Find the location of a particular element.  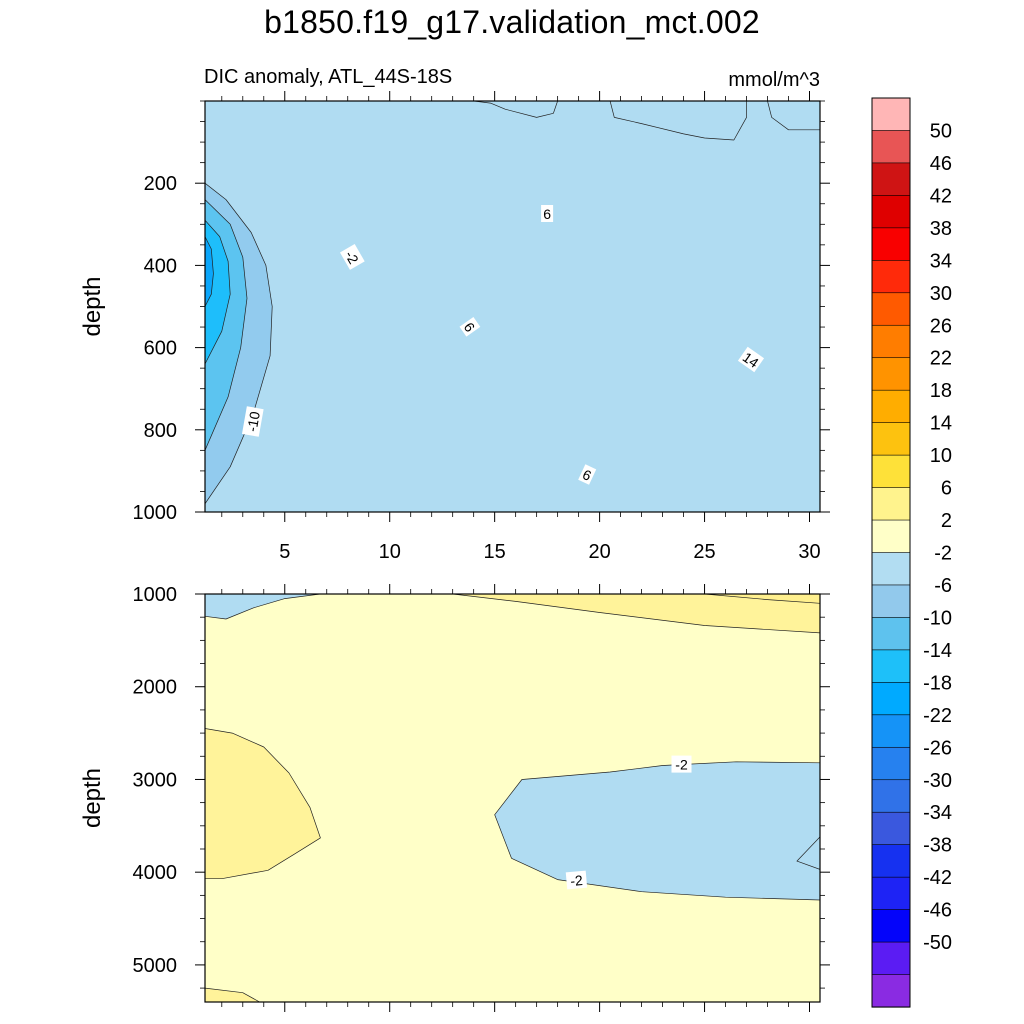

colorbar-label: -42 is located at coordinates (937, 878).